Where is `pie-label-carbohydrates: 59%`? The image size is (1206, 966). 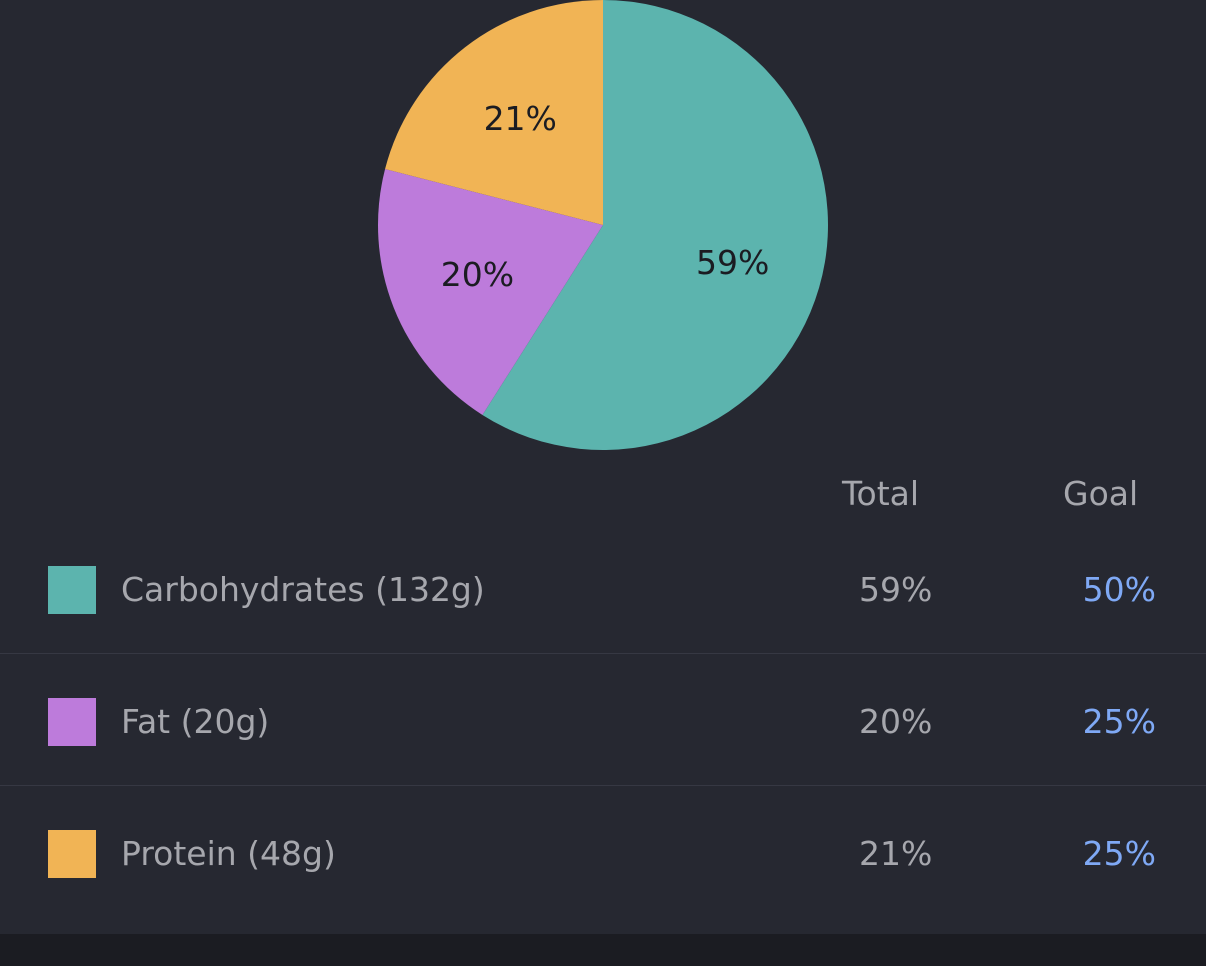 pie-label-carbohydrates: 59% is located at coordinates (732, 262).